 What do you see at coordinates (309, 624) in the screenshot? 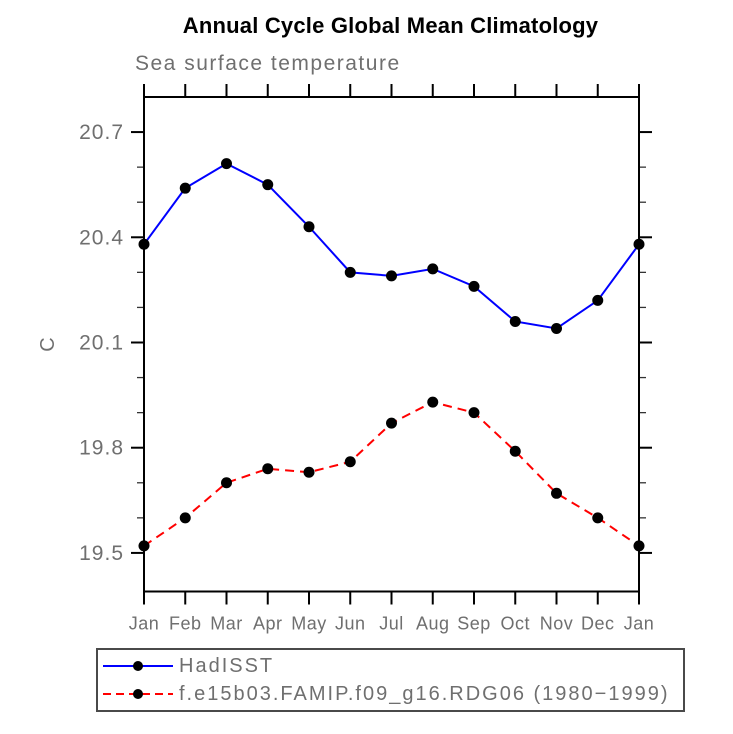
I see `x-tick-label: May` at bounding box center [309, 624].